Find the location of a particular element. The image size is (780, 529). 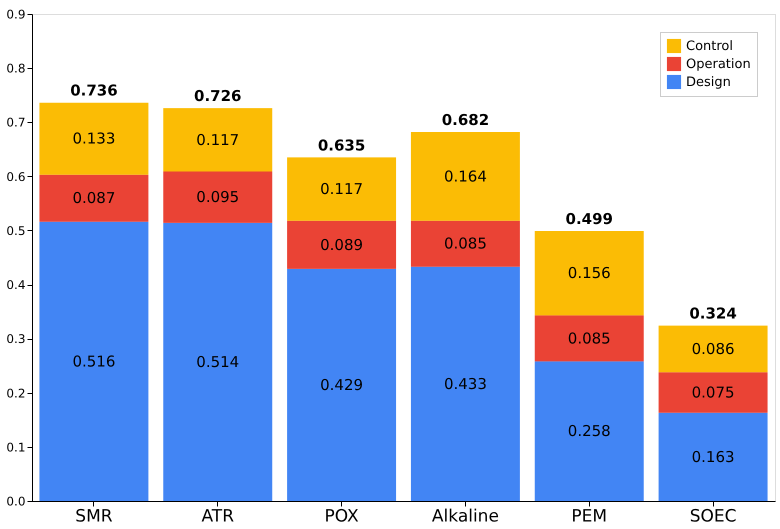

data-label: 0.086 is located at coordinates (713, 349).